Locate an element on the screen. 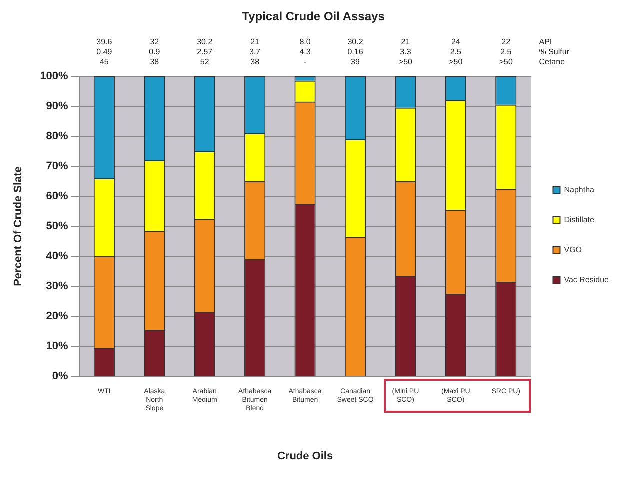 This screenshot has height=487, width=623. text: 30.2 2.57 52 is located at coordinates (205, 52).